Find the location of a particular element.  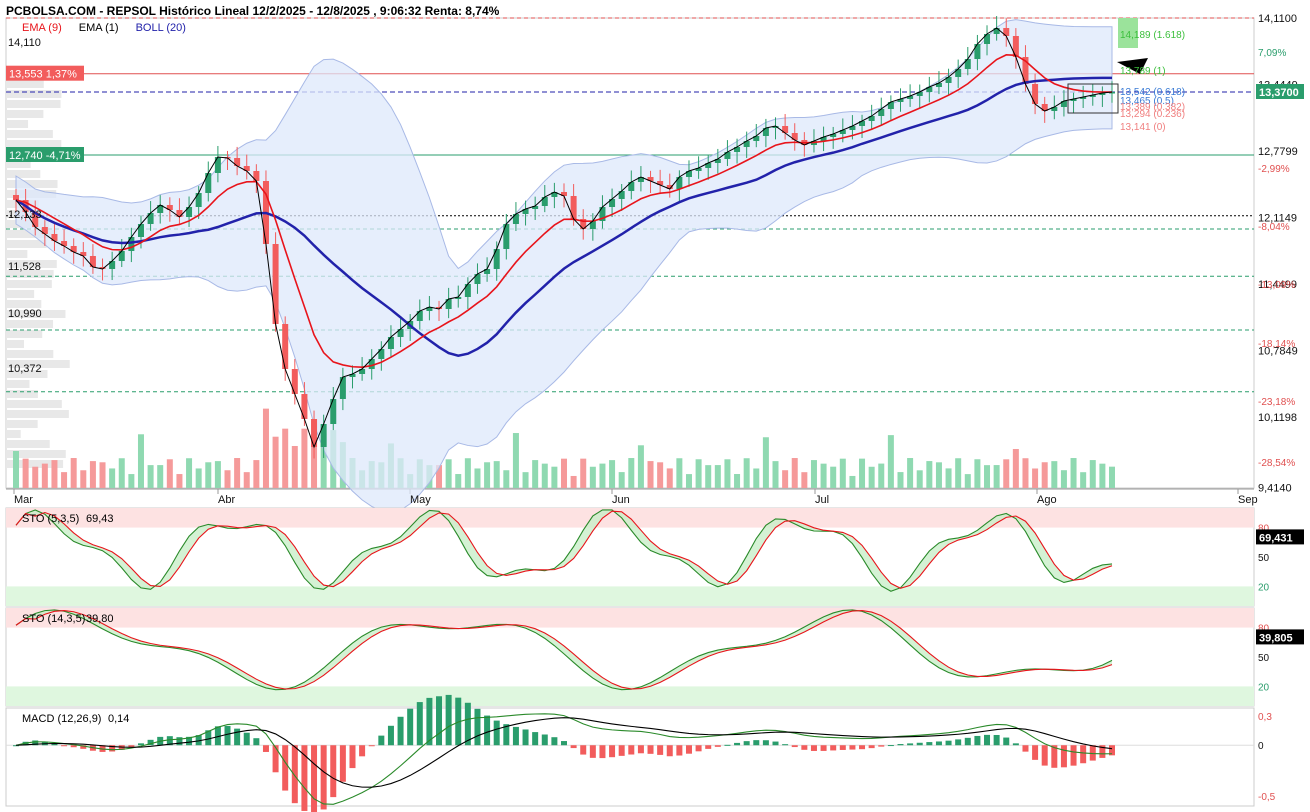

macd-label: MACD (12,26,9) is located at coordinates (61, 719).